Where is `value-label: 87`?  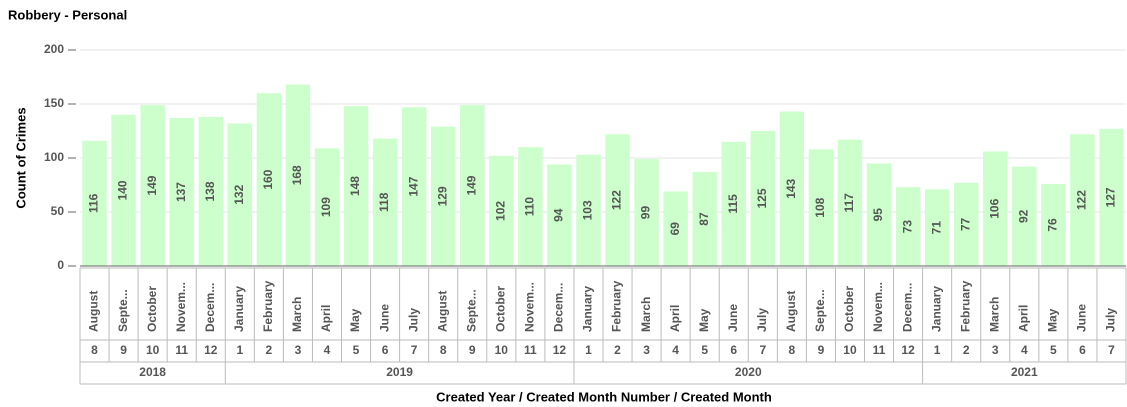
value-label: 87 is located at coordinates (704, 219).